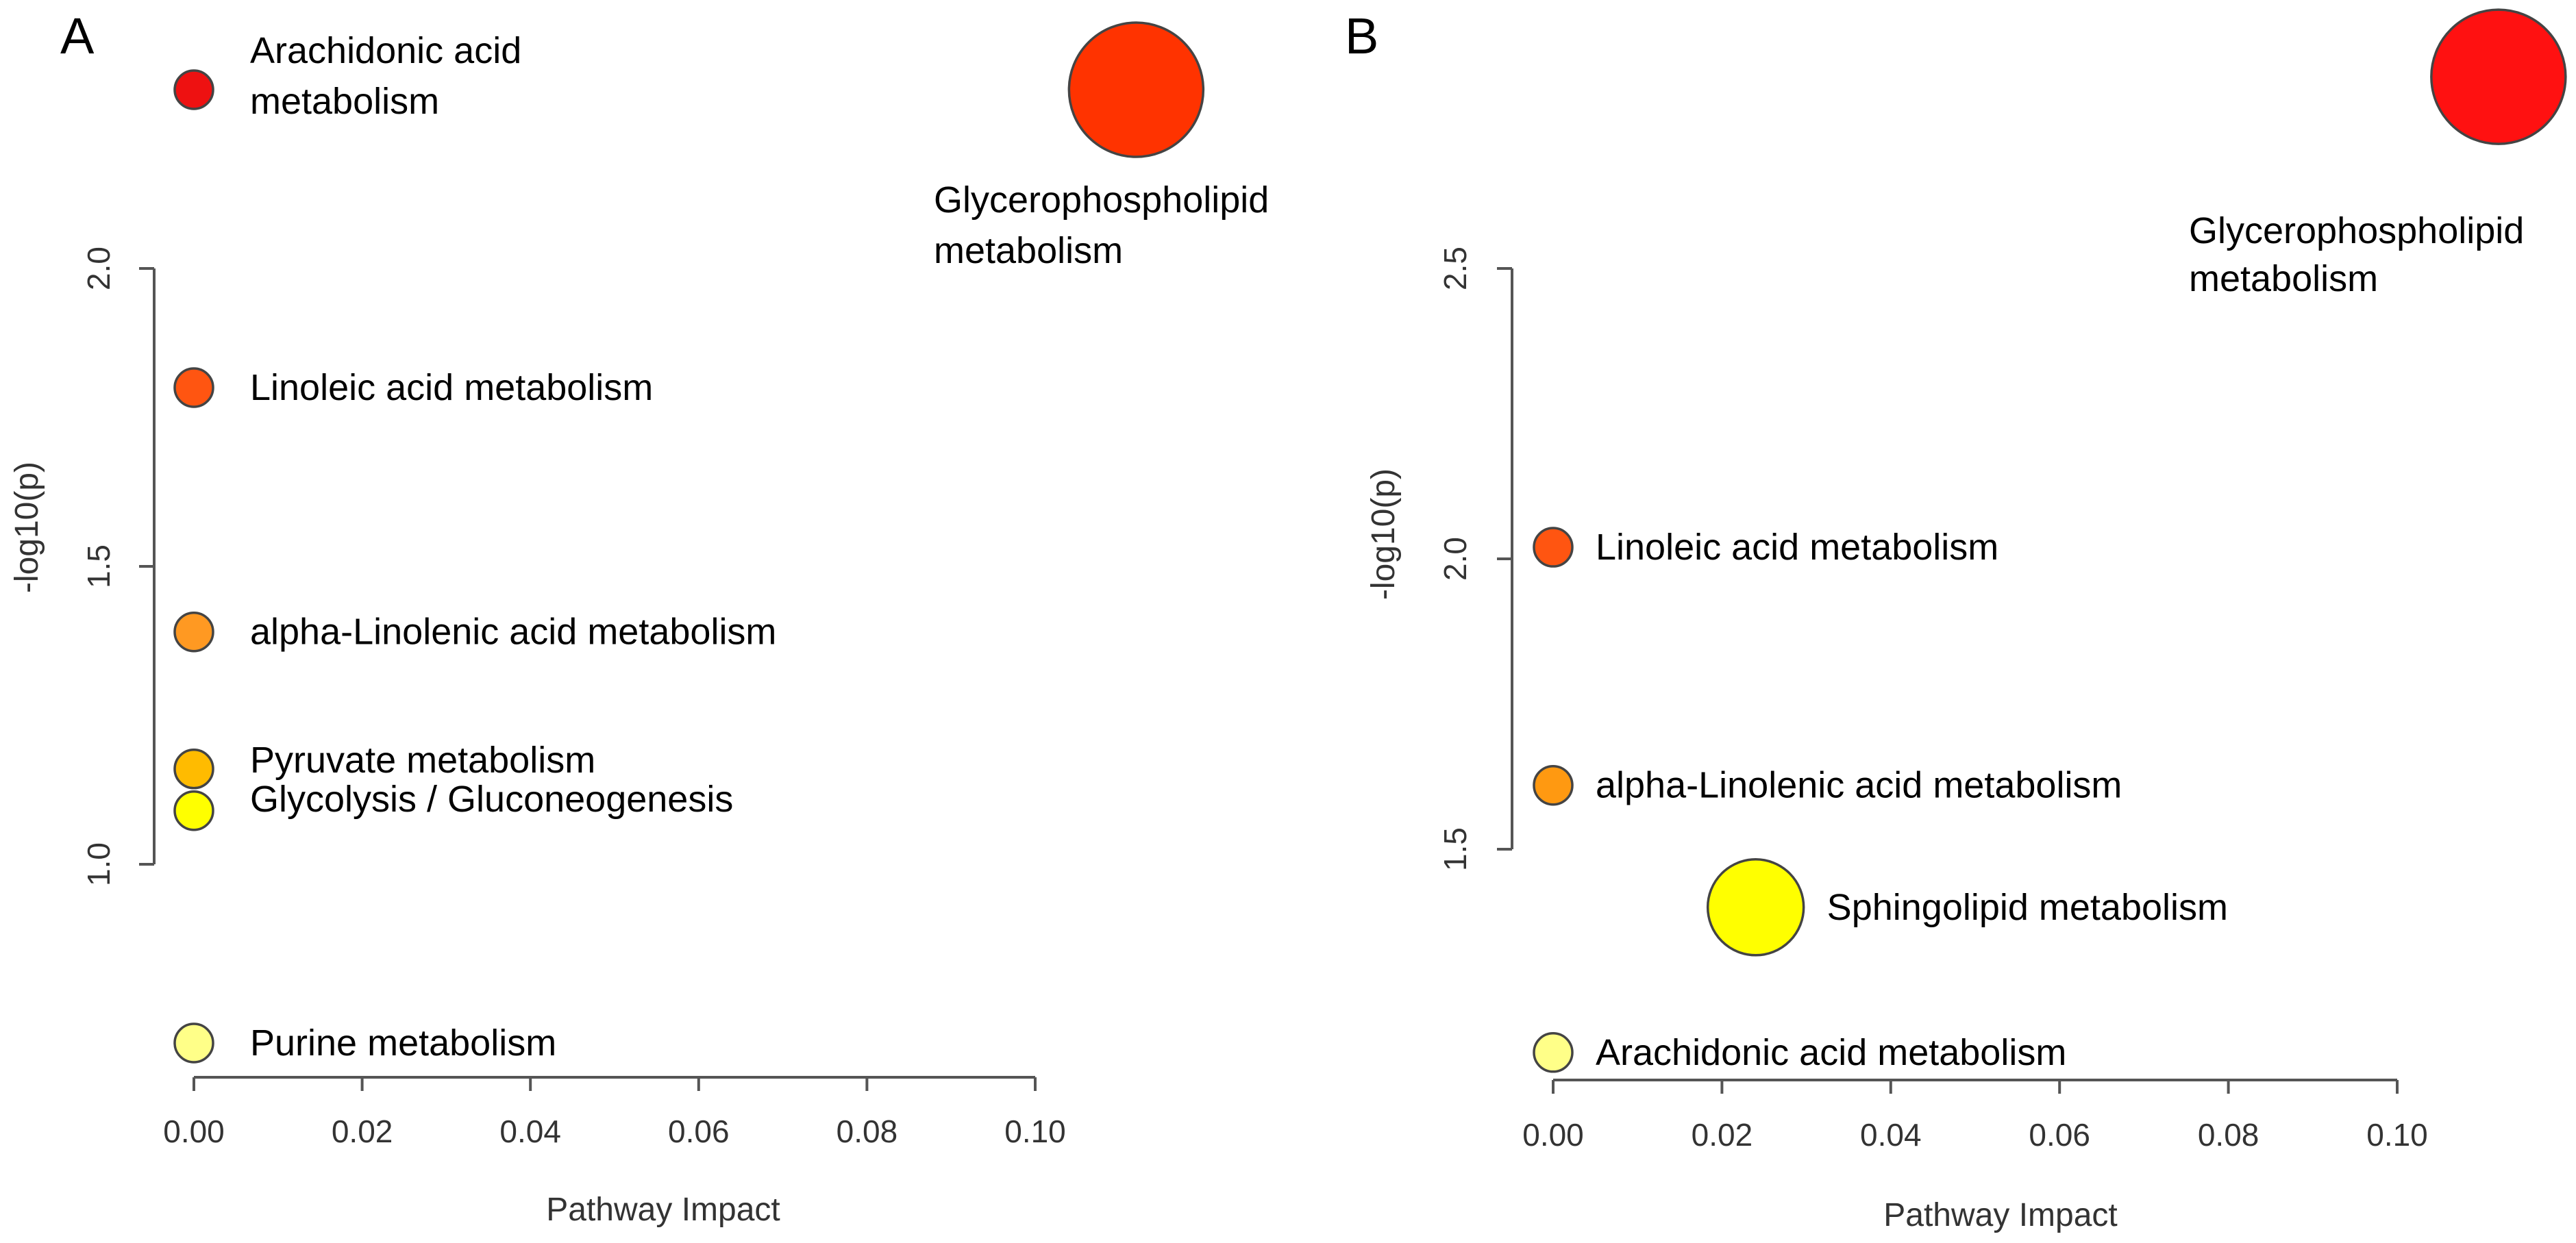  I want to click on y-tick-label: 2.5, so click(1455, 268).